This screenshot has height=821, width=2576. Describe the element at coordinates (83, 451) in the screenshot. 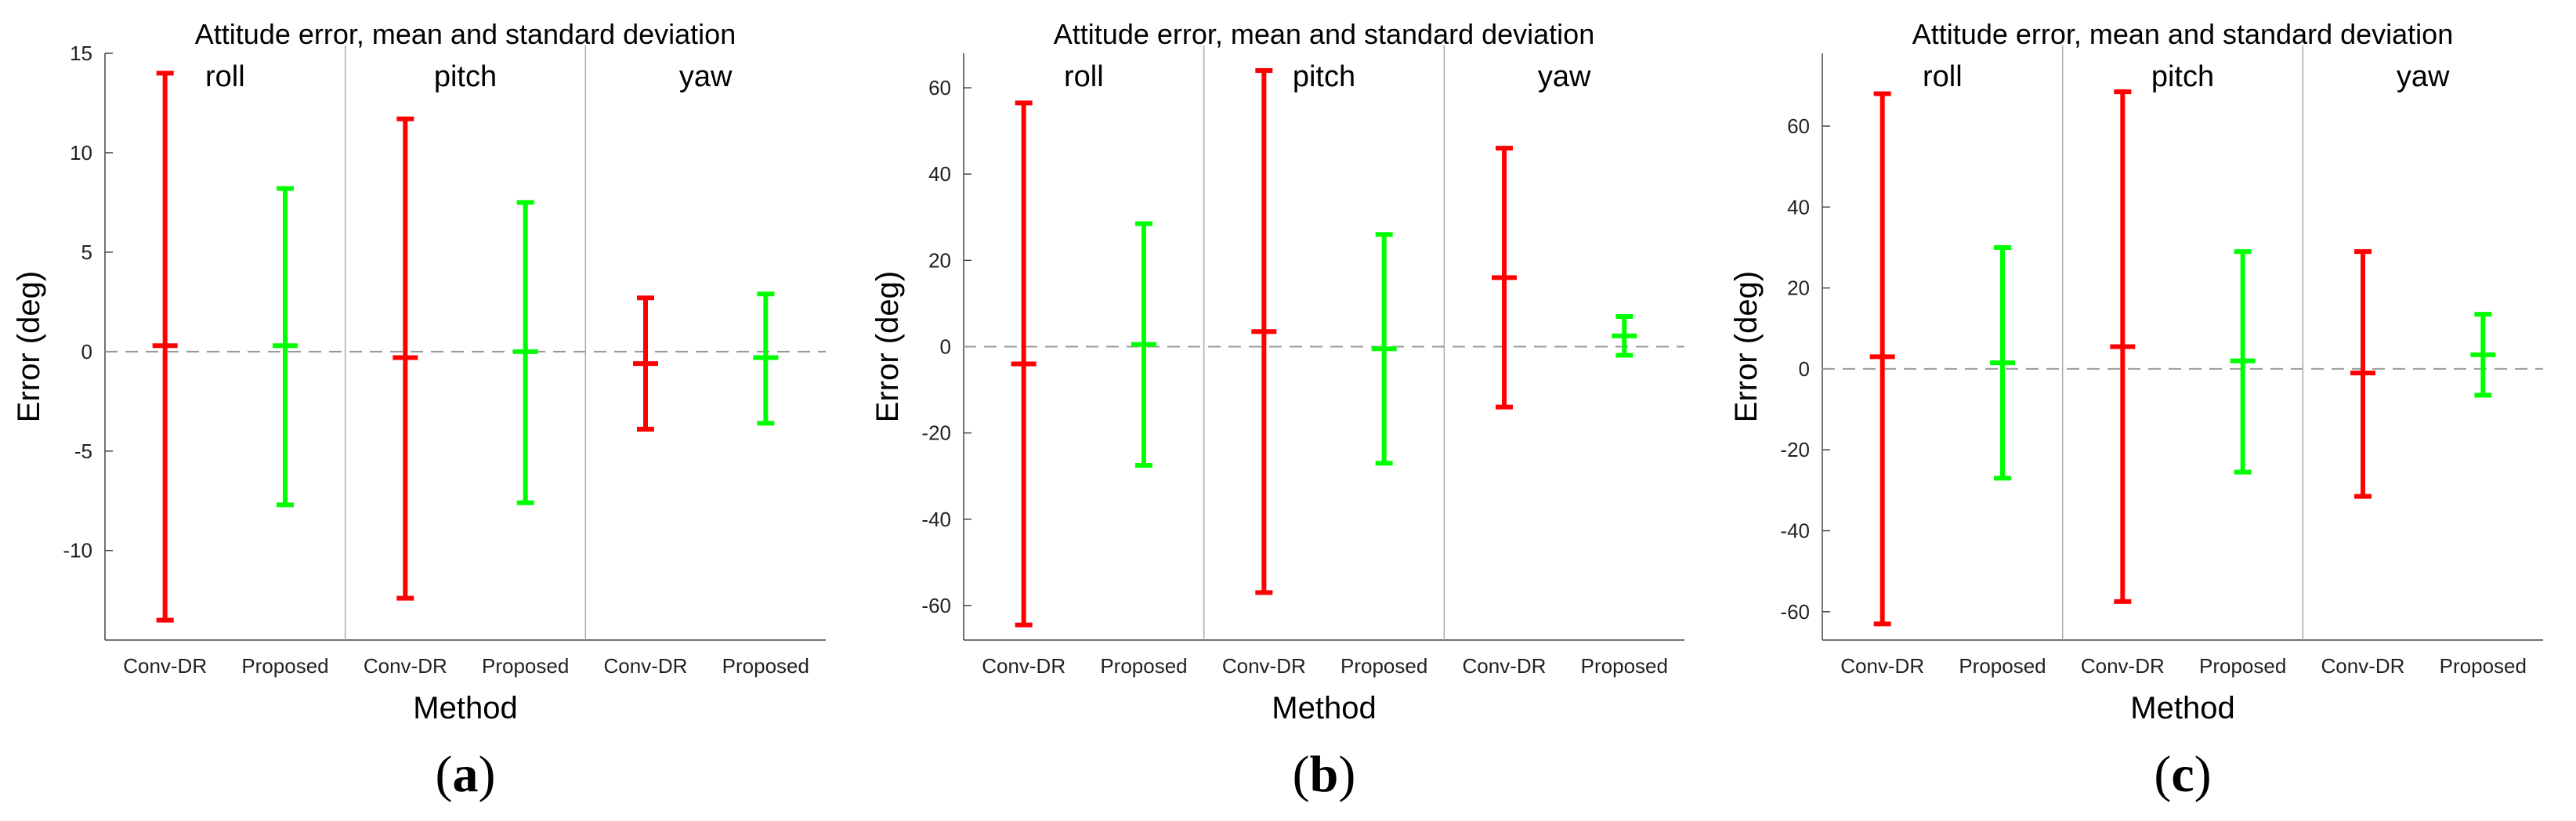

I see `y-tick-label: -5` at that location.